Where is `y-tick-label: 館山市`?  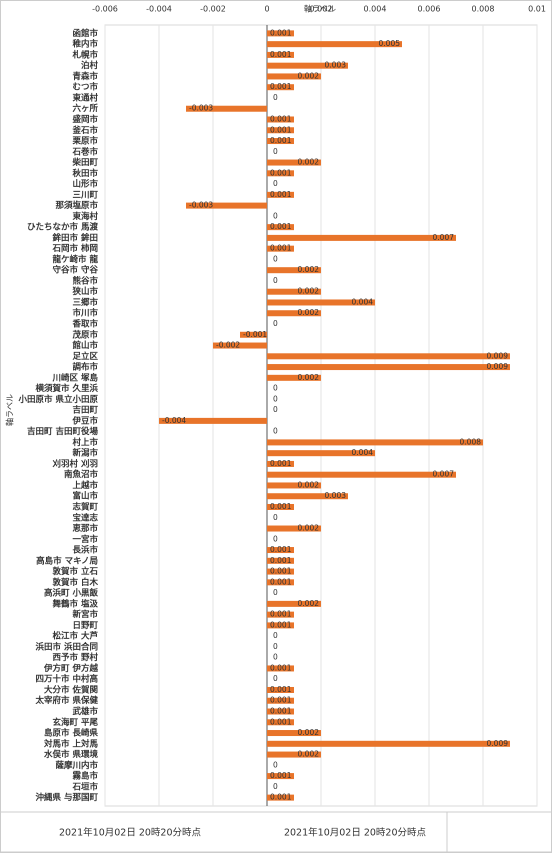 y-tick-label: 館山市 is located at coordinates (84, 345).